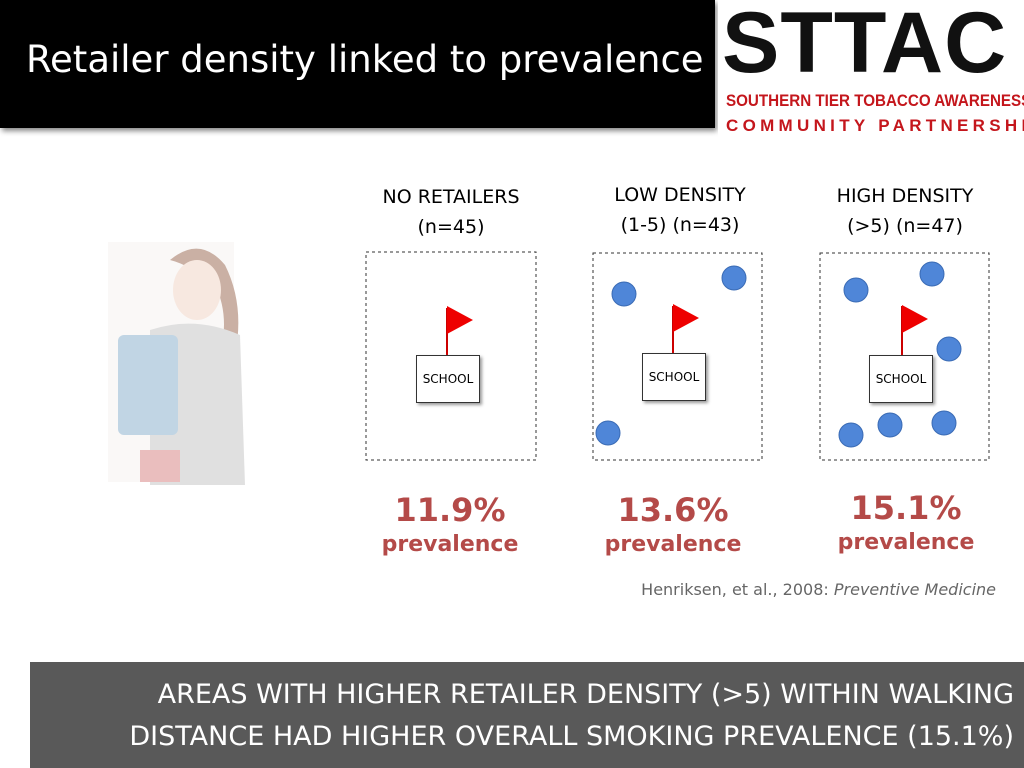  I want to click on student-illustration, so click(176, 363).